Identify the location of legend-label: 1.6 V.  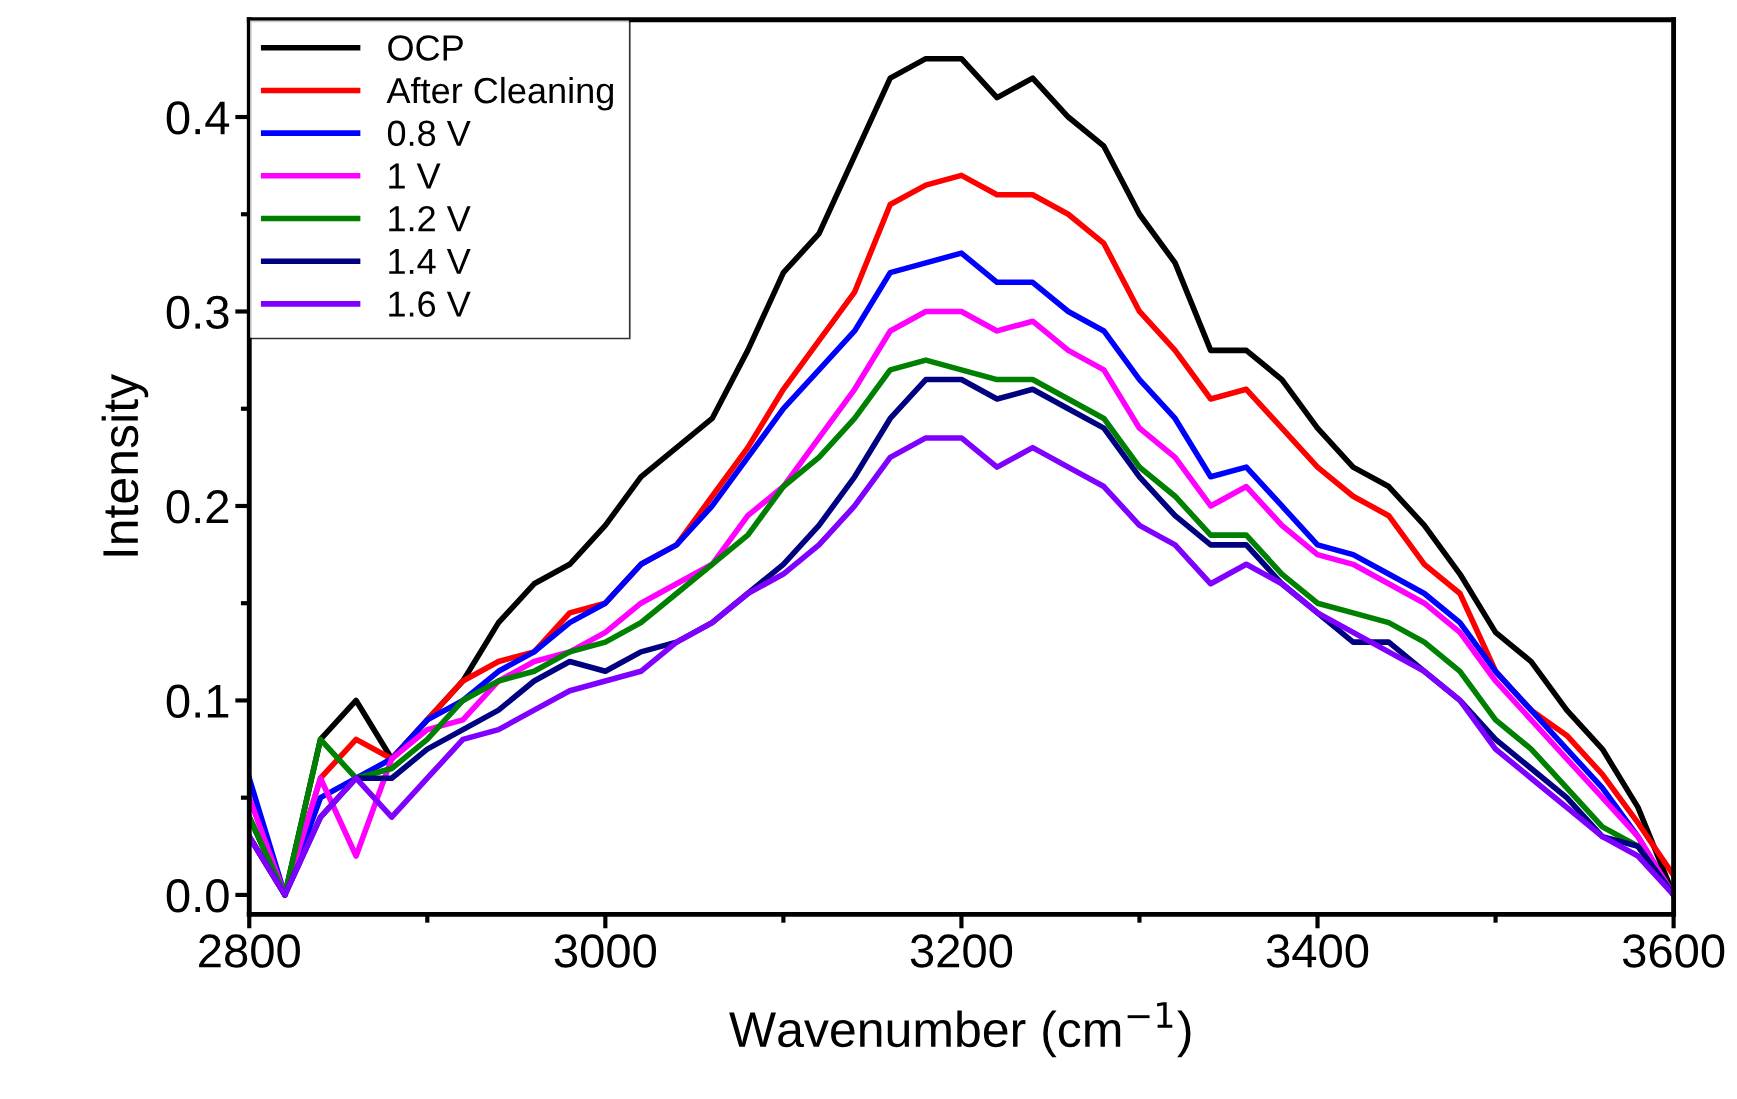
(430, 304).